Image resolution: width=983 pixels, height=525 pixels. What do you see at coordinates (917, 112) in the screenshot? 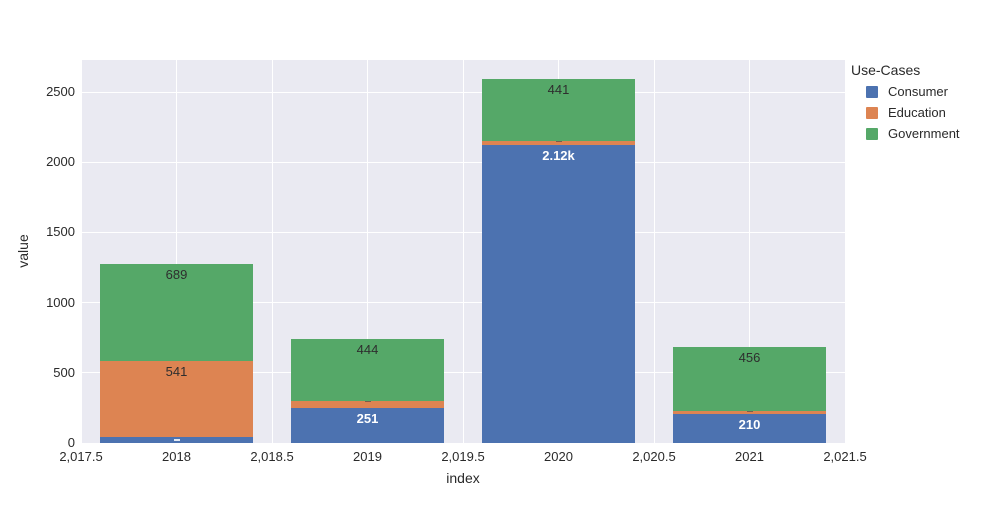
I see `legend-label: Education` at bounding box center [917, 112].